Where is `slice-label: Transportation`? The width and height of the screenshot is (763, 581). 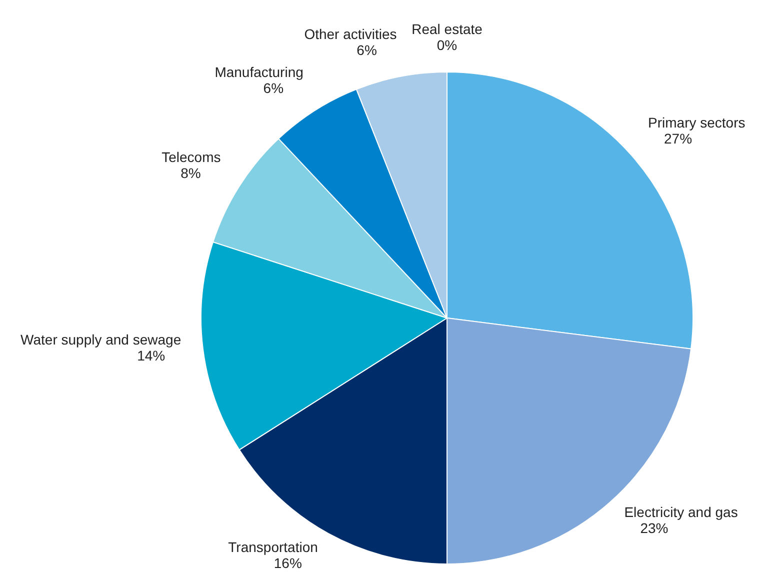
slice-label: Transportation is located at coordinates (273, 546).